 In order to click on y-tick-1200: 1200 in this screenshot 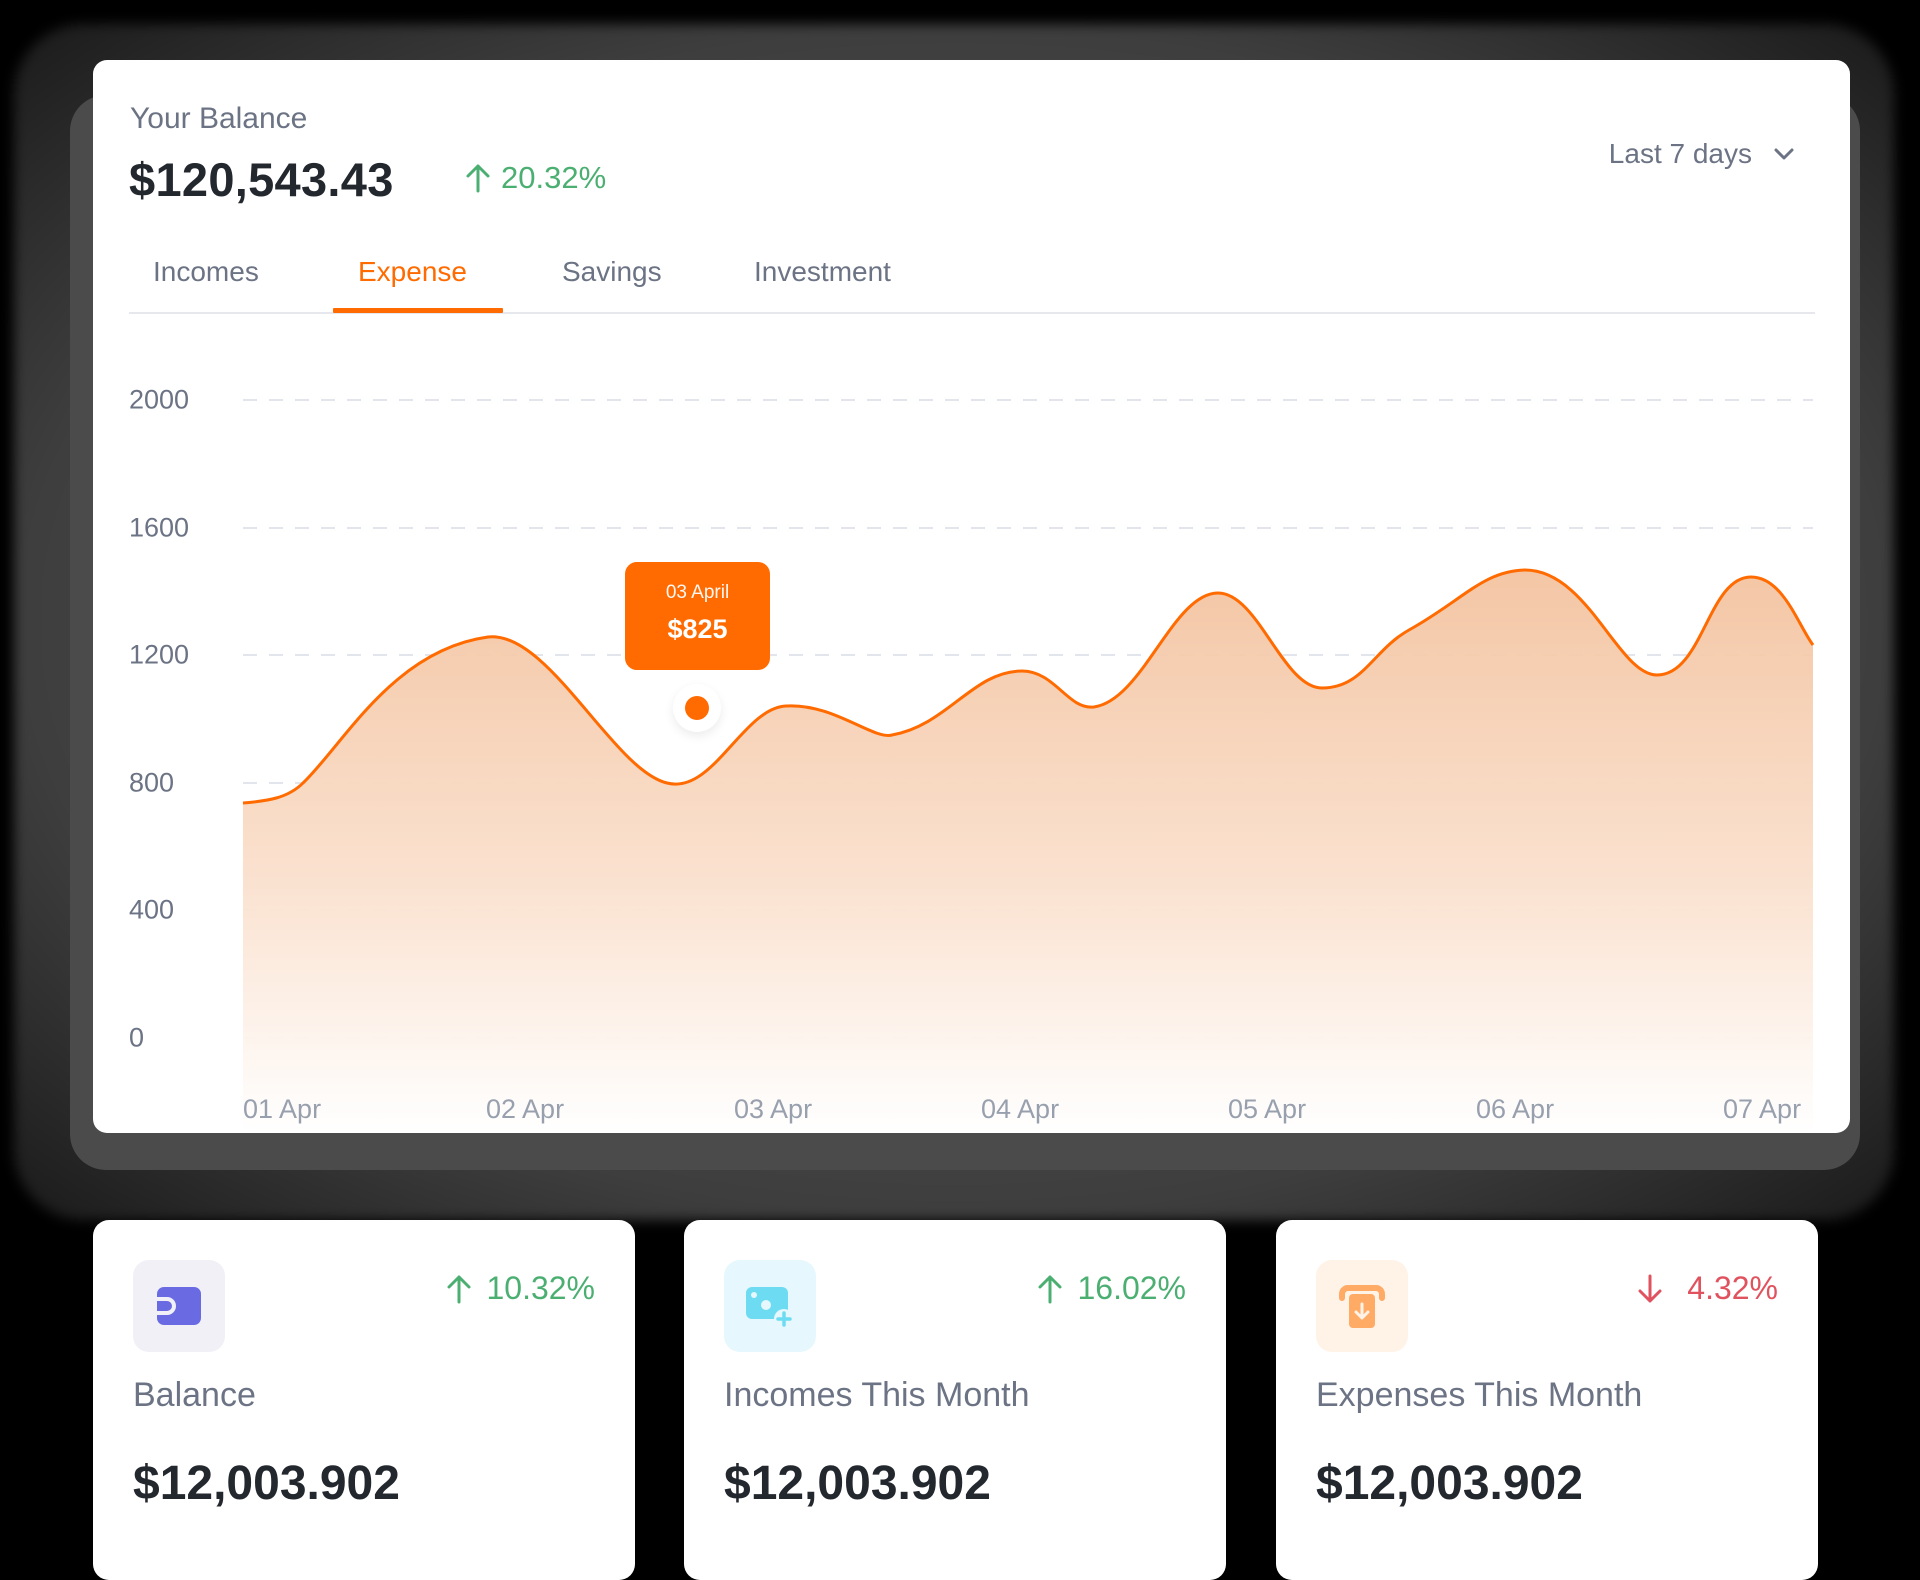, I will do `click(159, 654)`.